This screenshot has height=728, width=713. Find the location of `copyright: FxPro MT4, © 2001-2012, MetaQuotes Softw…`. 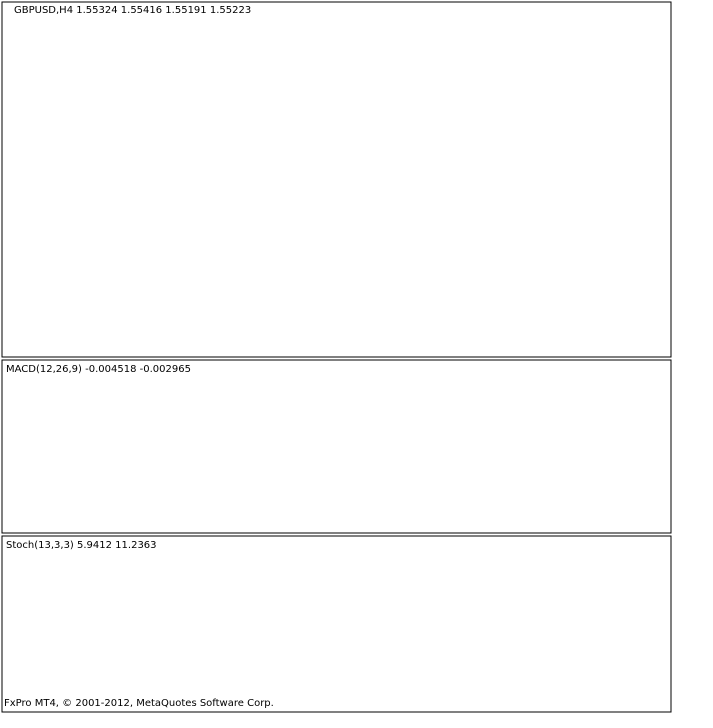

copyright: FxPro MT4, © 2001-2012, MetaQuotes Softw… is located at coordinates (139, 703).